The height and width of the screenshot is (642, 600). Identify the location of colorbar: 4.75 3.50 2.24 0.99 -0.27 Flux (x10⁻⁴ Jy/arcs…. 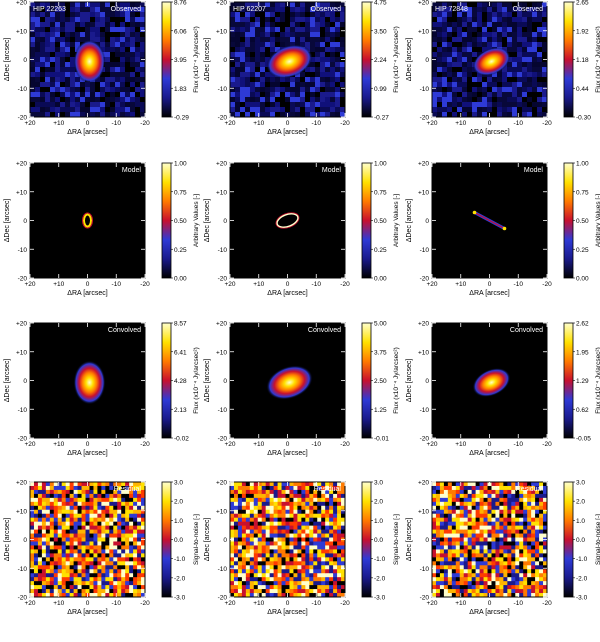
(380, 61).